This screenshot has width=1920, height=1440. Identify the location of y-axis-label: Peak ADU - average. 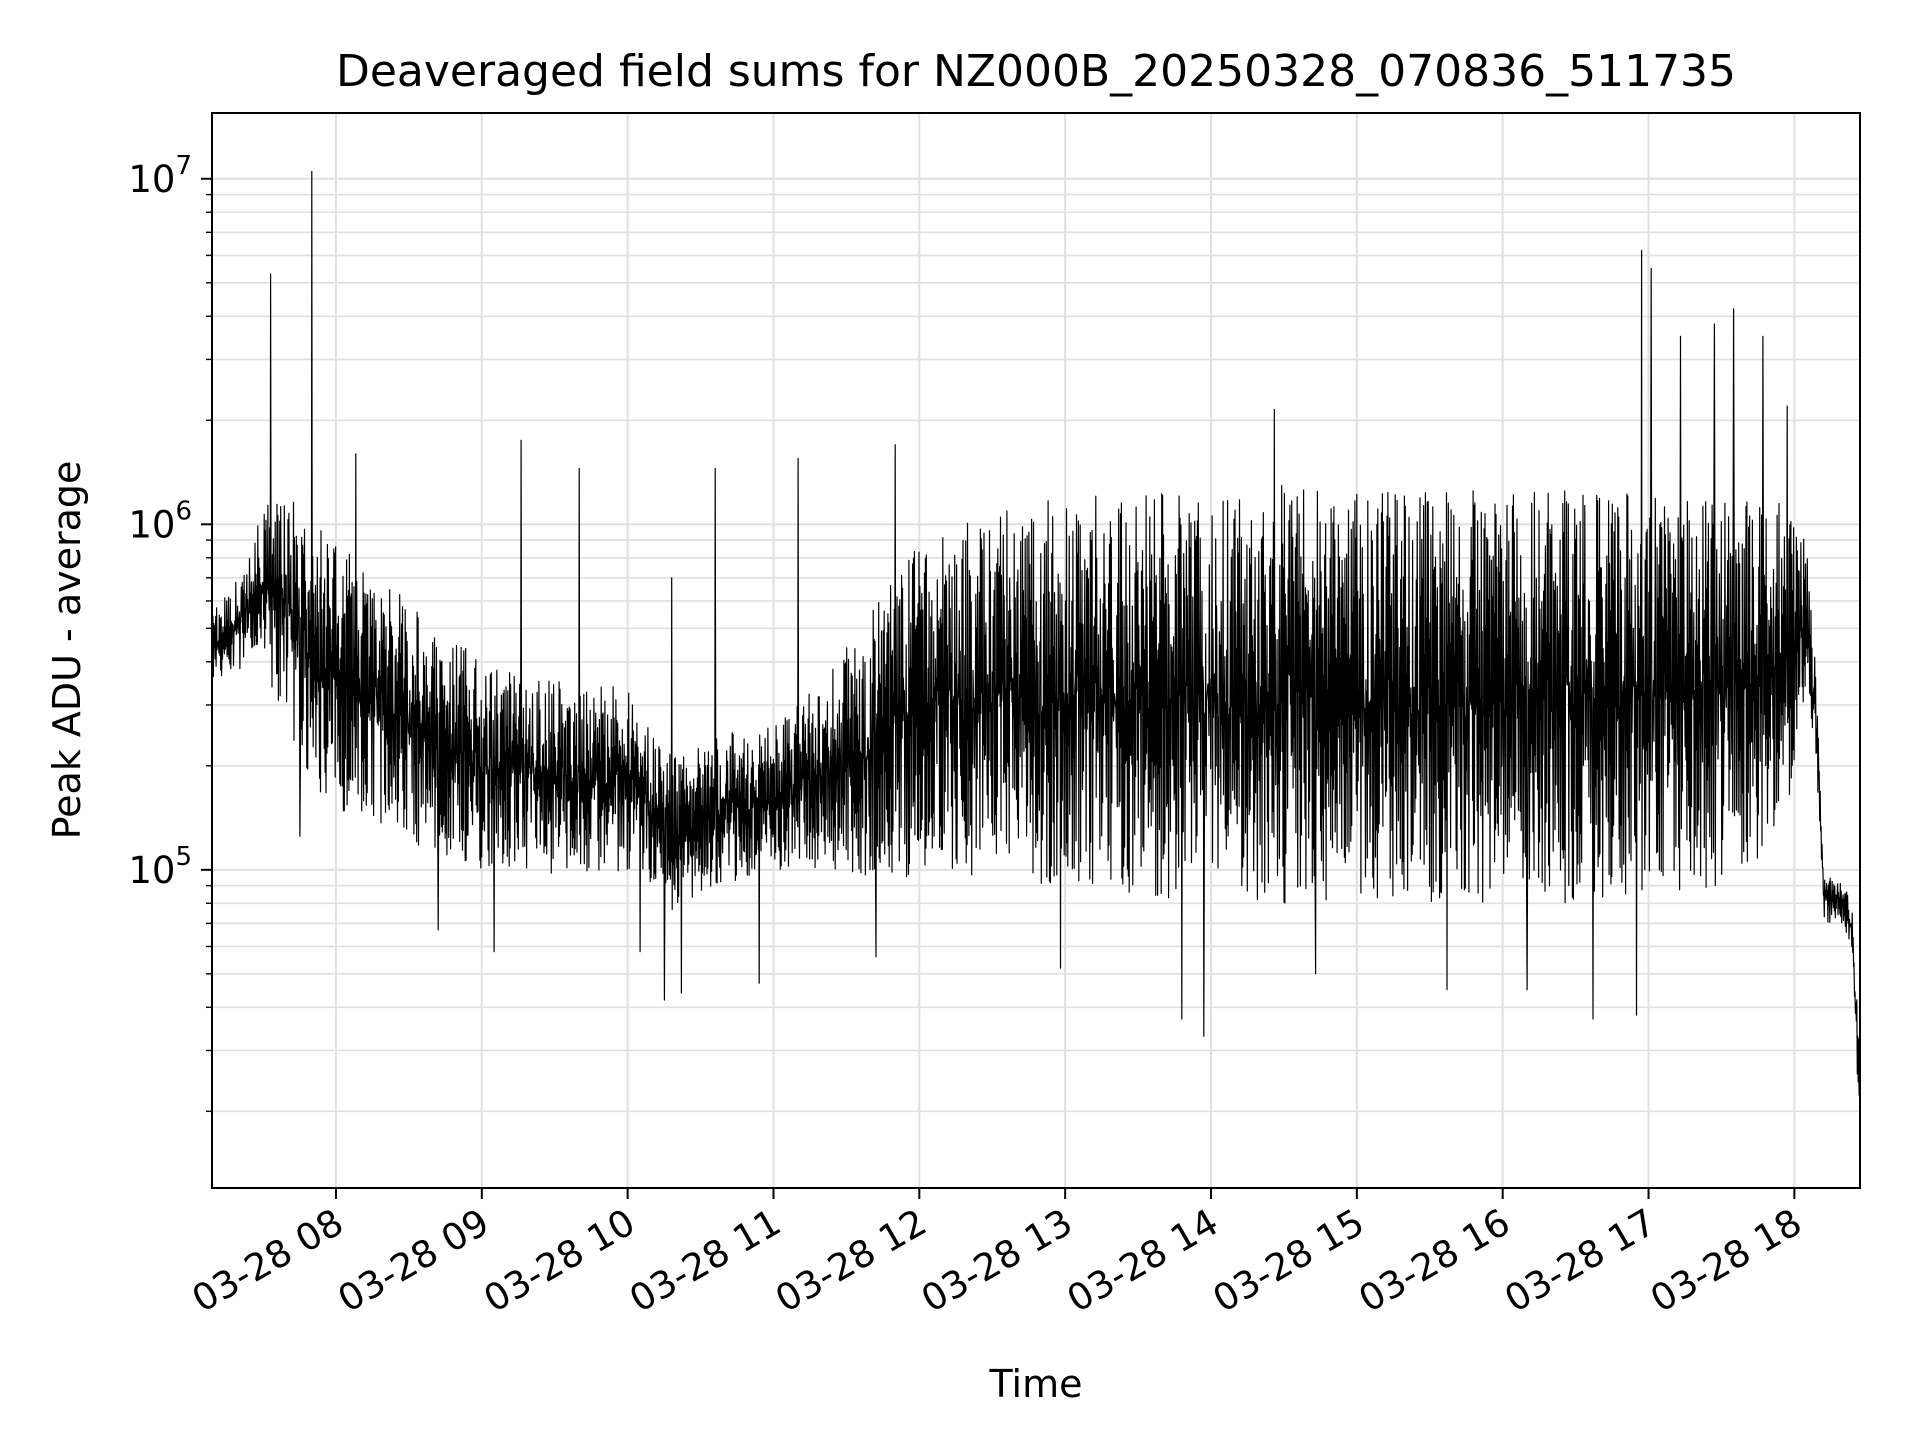
(67, 650).